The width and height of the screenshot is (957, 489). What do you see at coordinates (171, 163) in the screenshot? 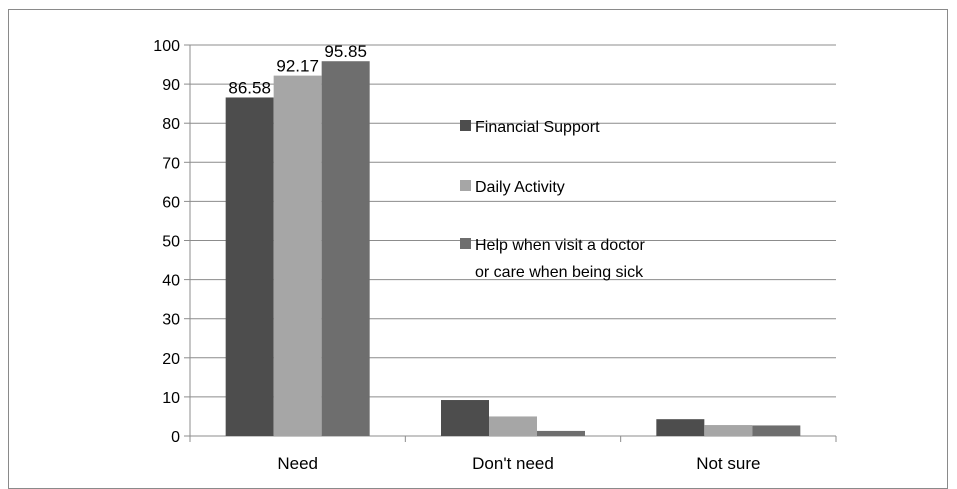
I see `y-tick-label: 70` at bounding box center [171, 163].